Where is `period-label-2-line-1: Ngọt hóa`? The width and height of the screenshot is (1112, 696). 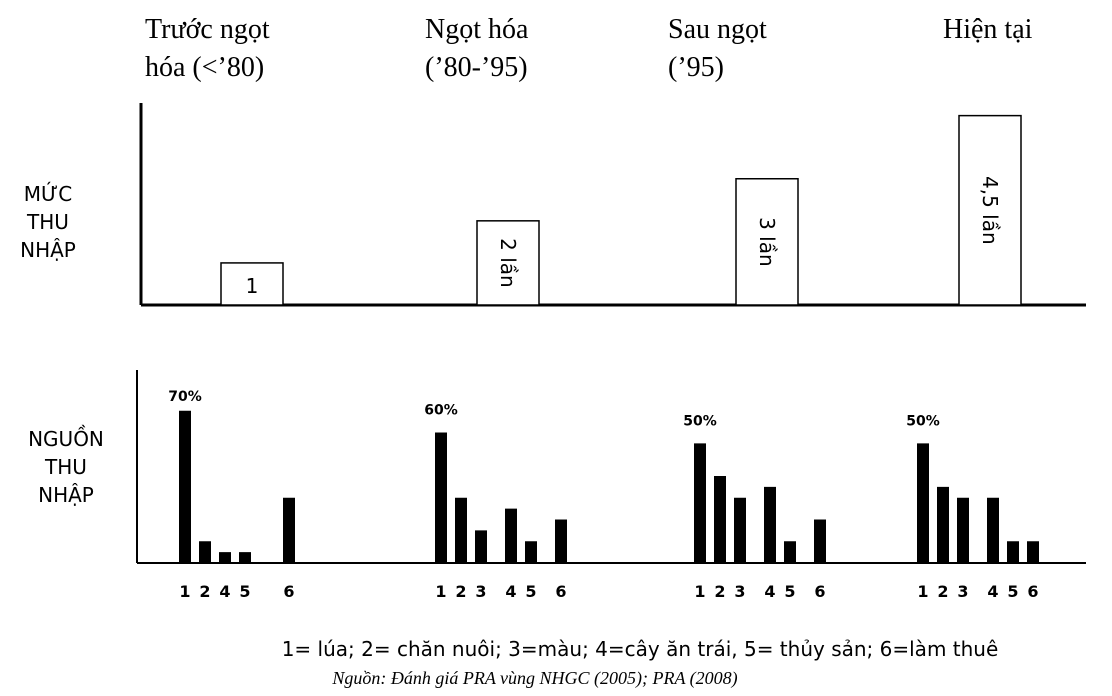 period-label-2-line-1: Ngọt hóa is located at coordinates (477, 29).